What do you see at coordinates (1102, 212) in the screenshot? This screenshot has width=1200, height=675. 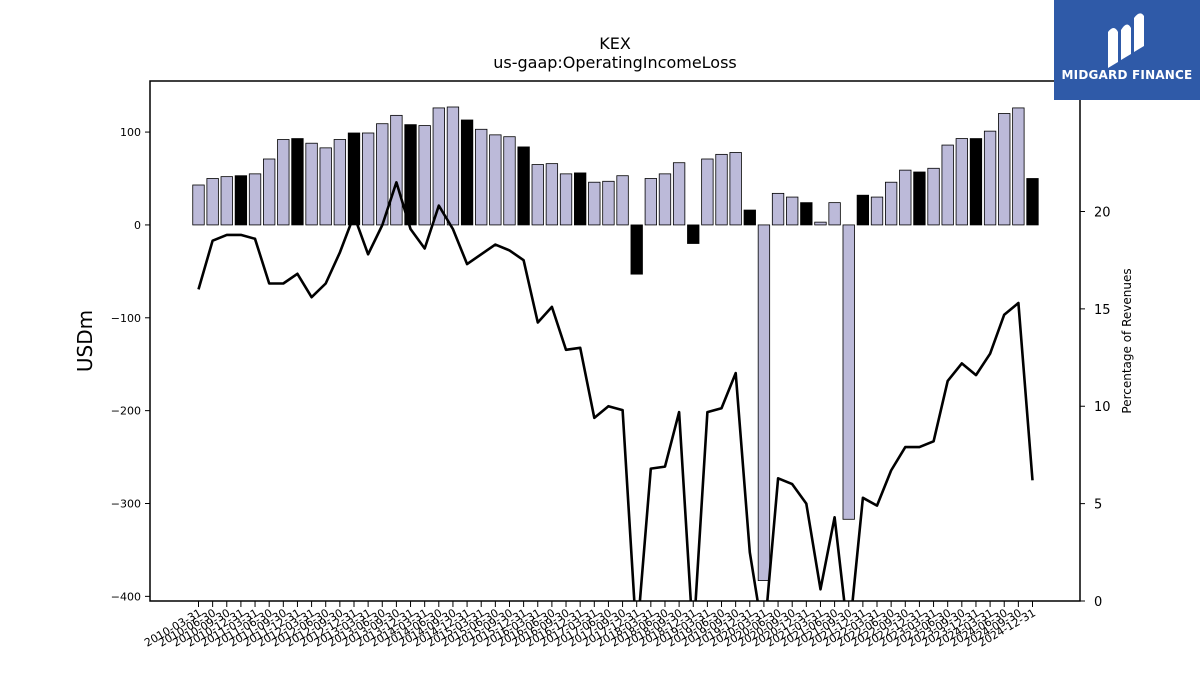 I see `y2-tick-label: 20` at bounding box center [1102, 212].